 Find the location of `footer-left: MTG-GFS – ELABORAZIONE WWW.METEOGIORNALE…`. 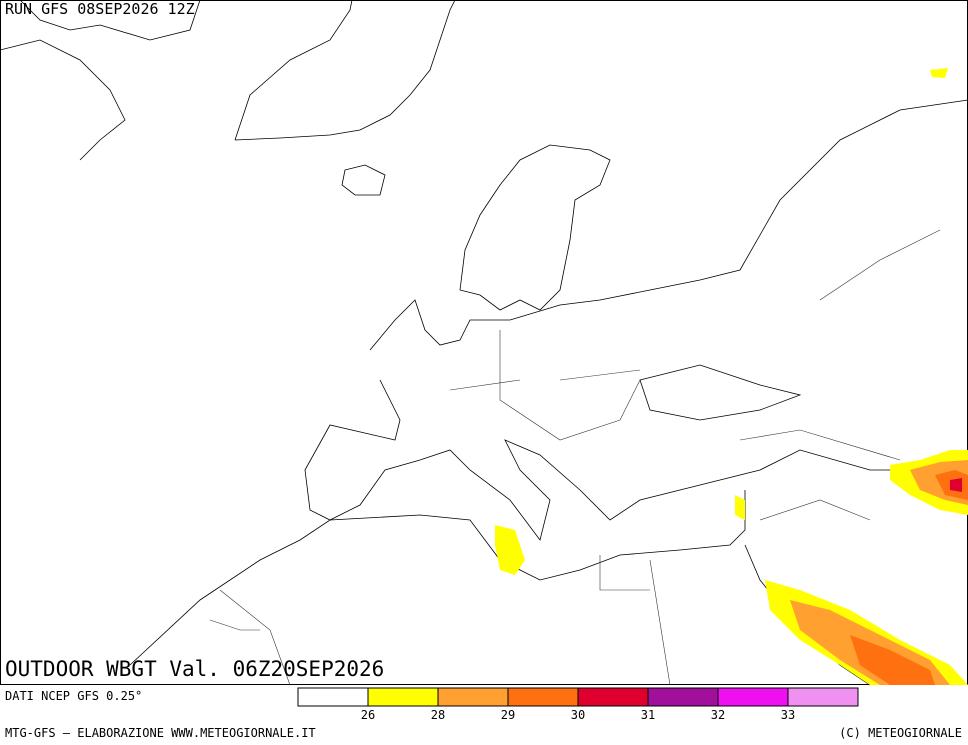

footer-left: MTG-GFS – ELABORAZIONE WWW.METEOGIORNALE… is located at coordinates (160, 733).